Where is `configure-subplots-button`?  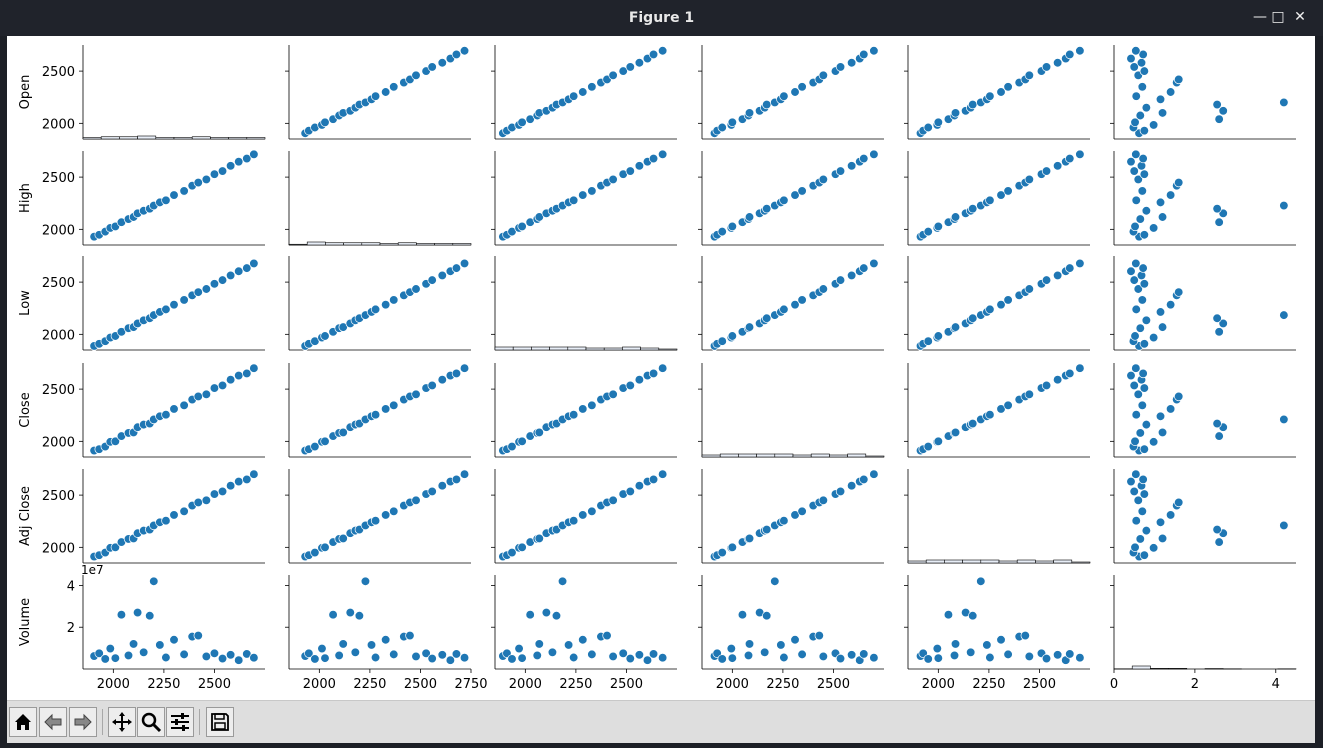
configure-subplots-button is located at coordinates (180, 722).